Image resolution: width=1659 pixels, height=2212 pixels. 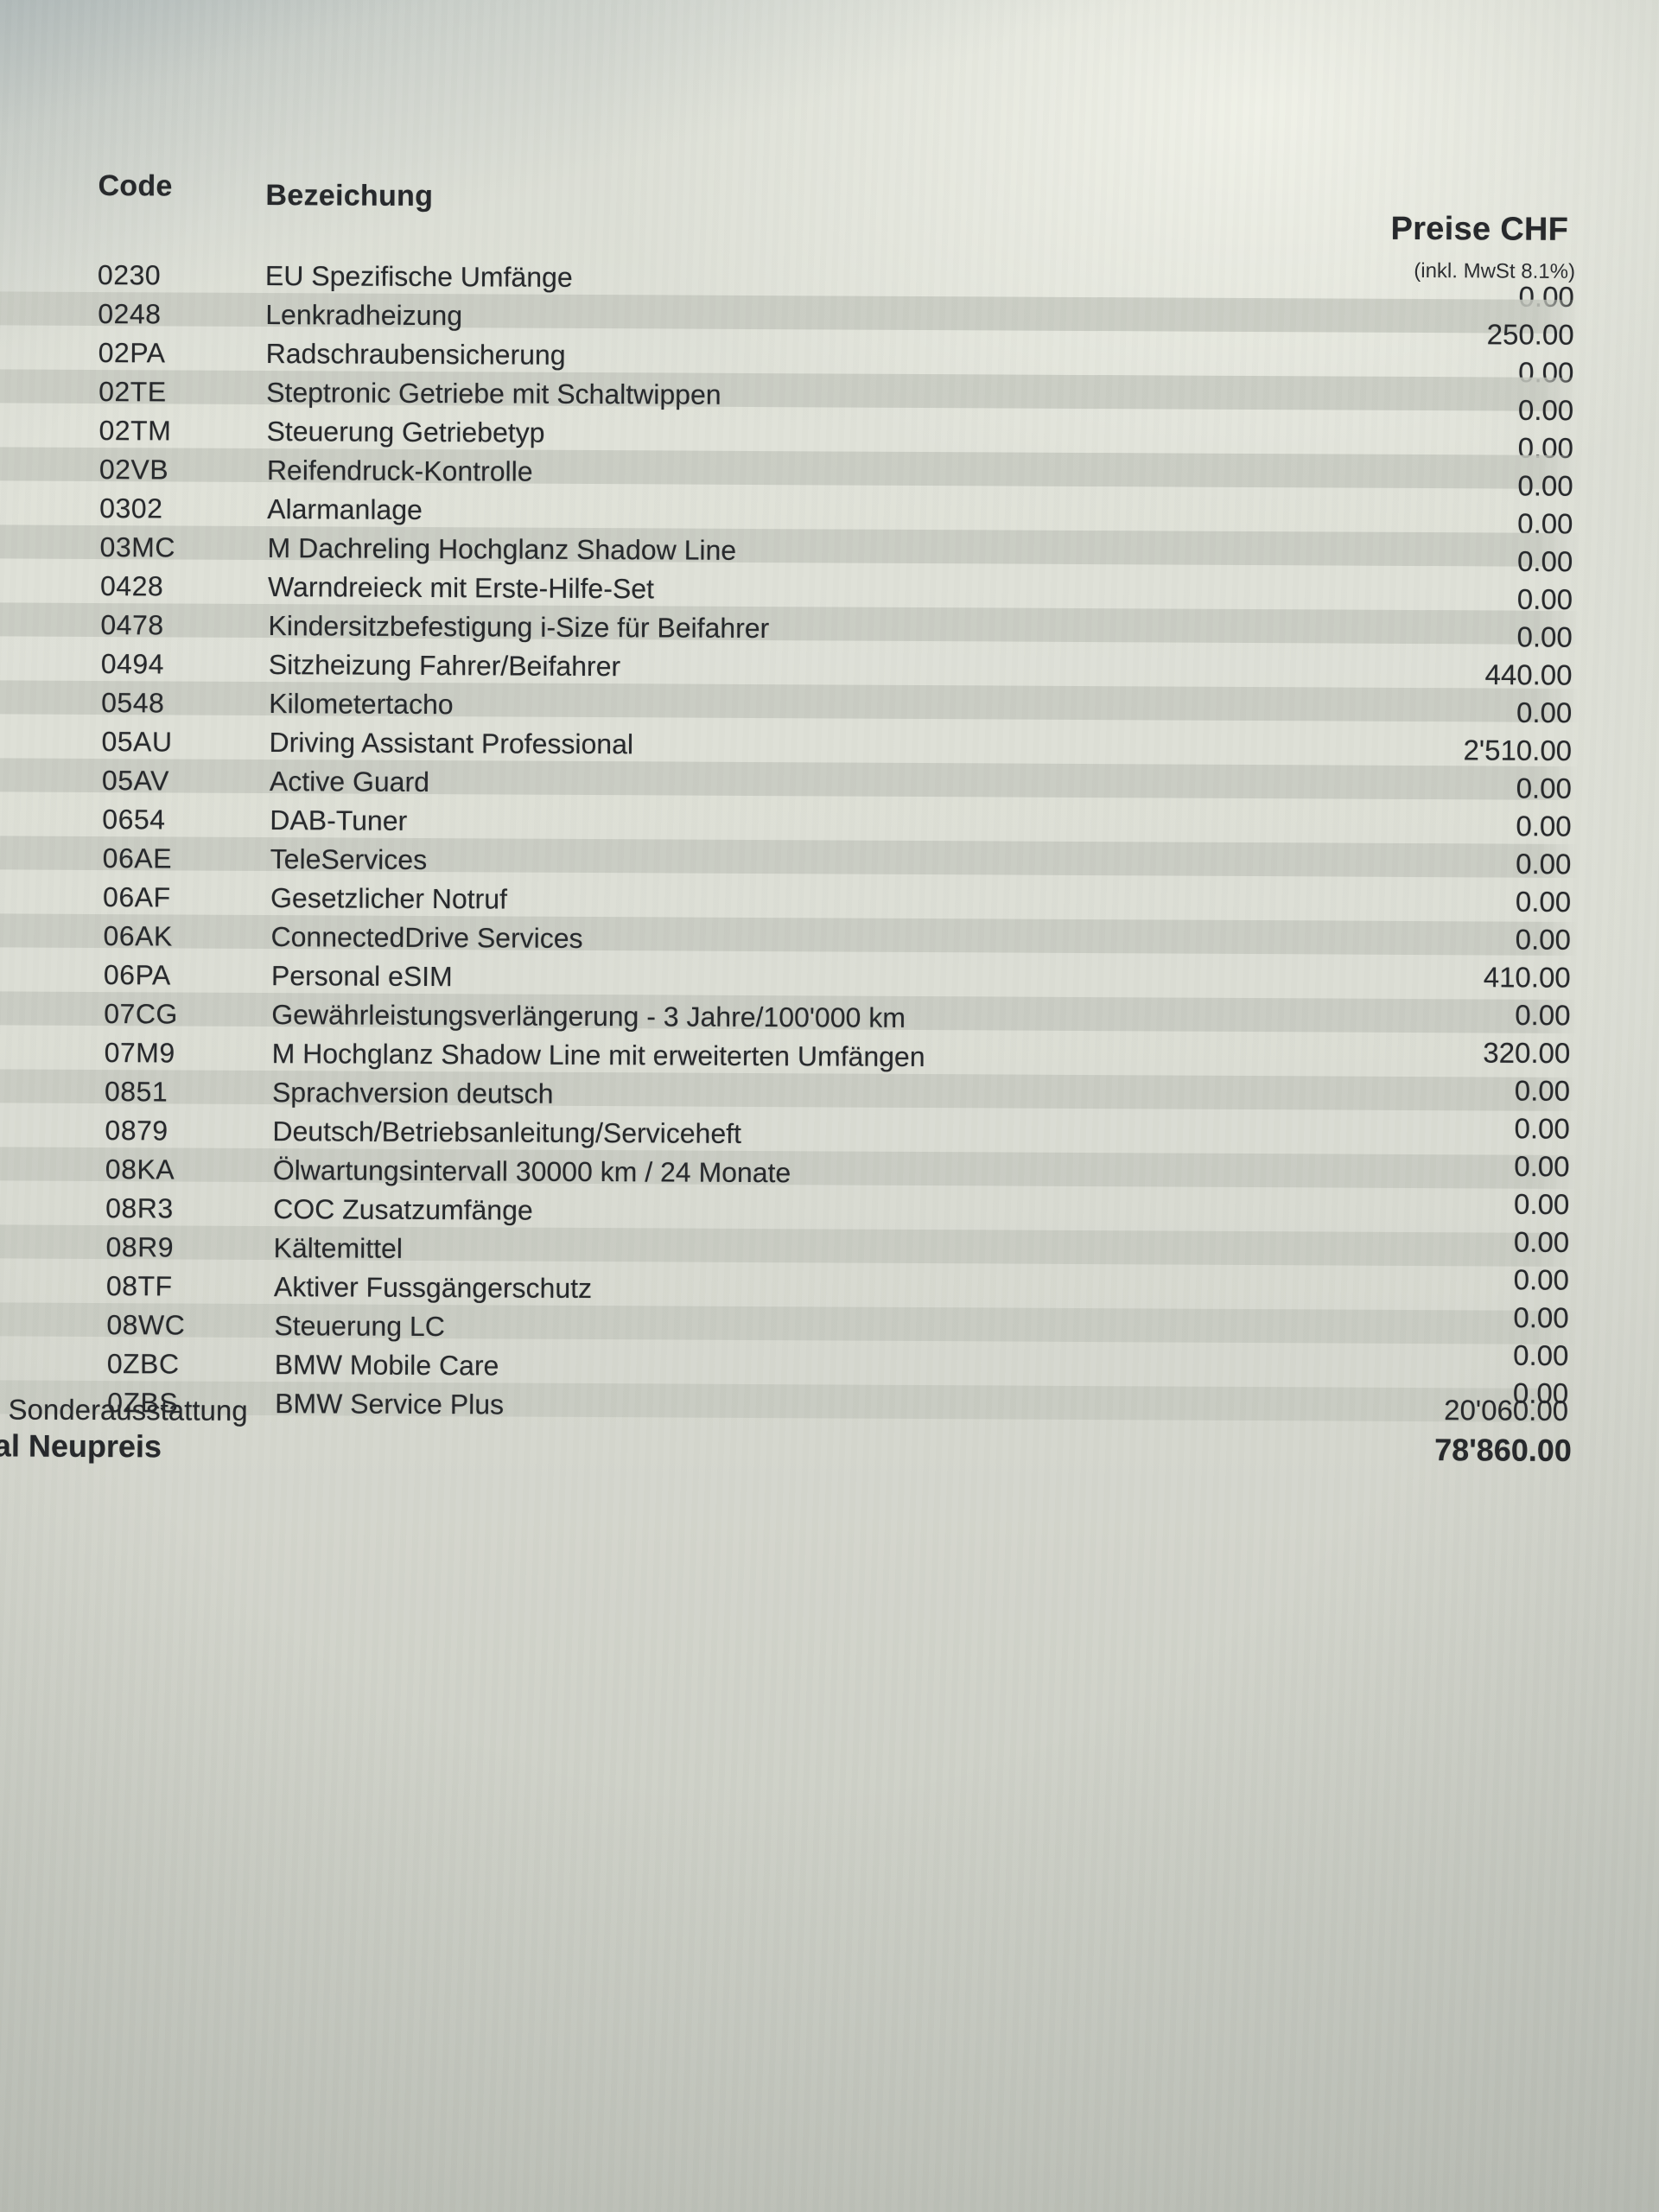 I want to click on option-label: Personal eSIM, so click(x=361, y=976).